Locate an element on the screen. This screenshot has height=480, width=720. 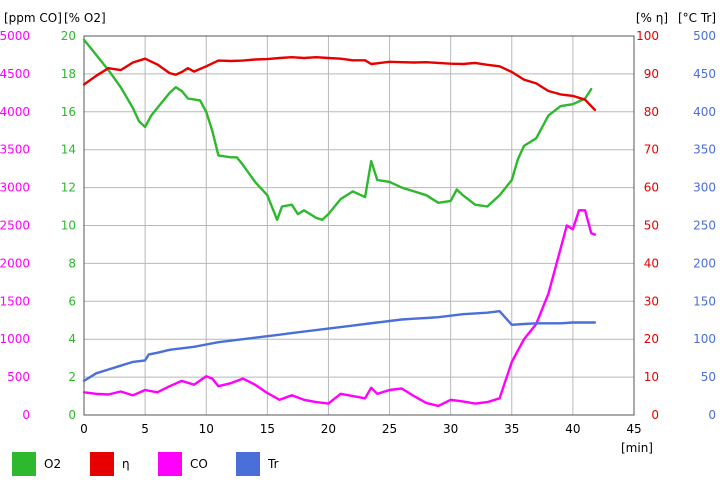
eta-tick-label: 50 is located at coordinates (651, 226).